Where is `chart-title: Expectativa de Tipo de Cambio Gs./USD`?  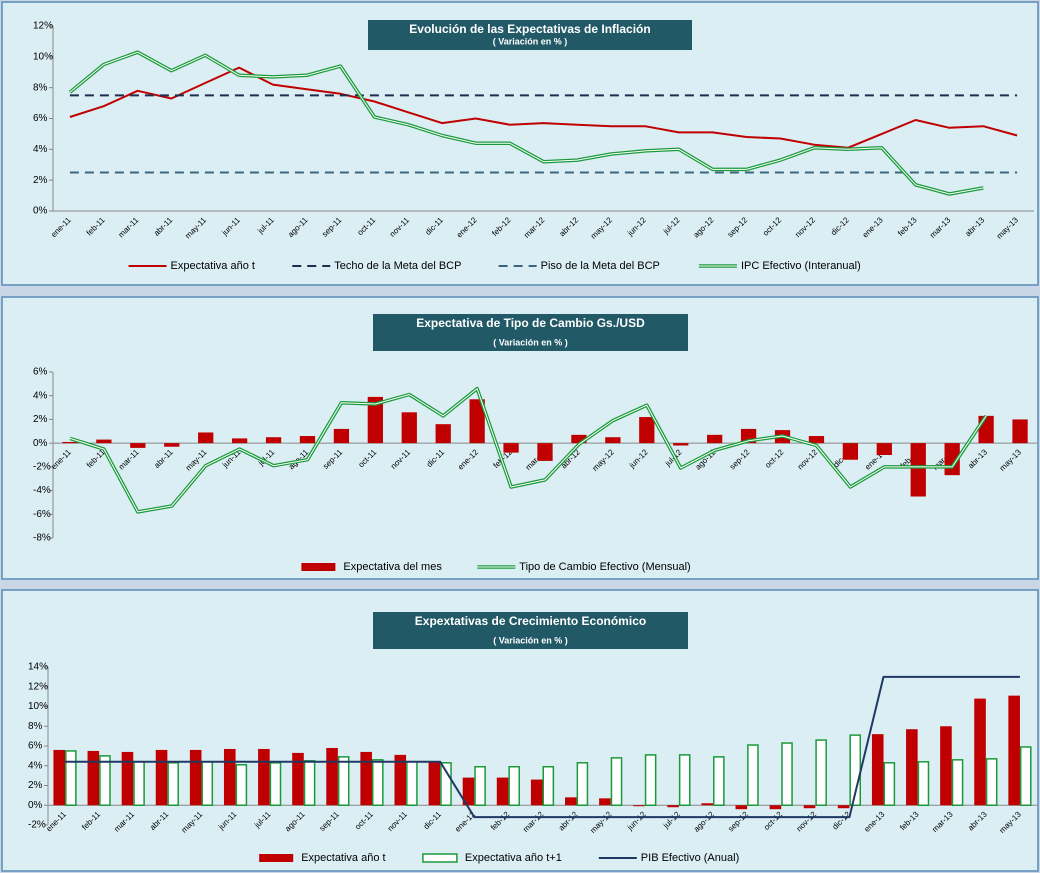 chart-title: Expectativa de Tipo de Cambio Gs./USD is located at coordinates (530, 323).